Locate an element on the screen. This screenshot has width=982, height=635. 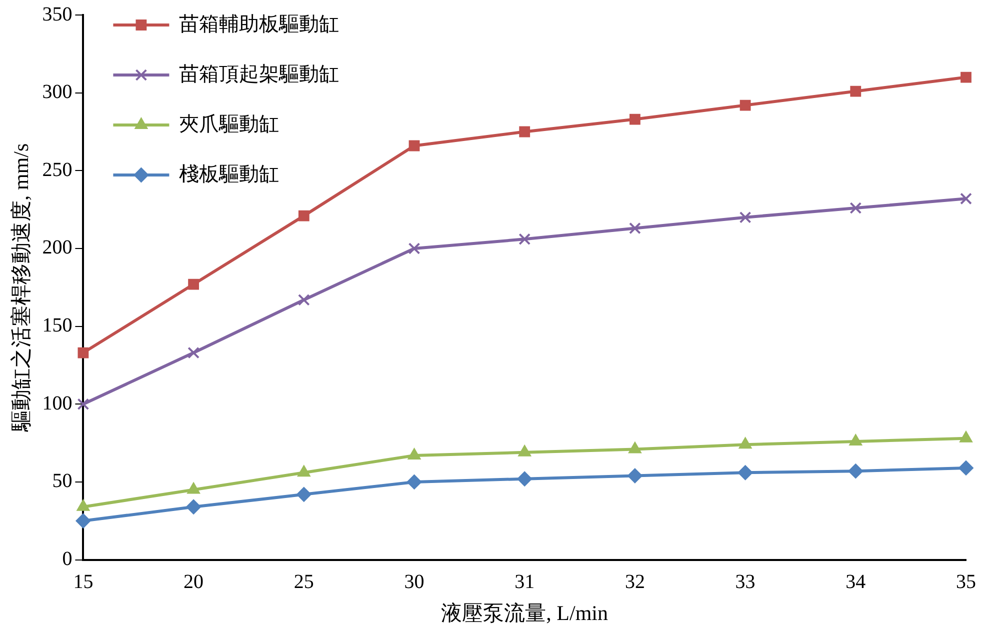
x-tick-label: 15 is located at coordinates (83, 582).